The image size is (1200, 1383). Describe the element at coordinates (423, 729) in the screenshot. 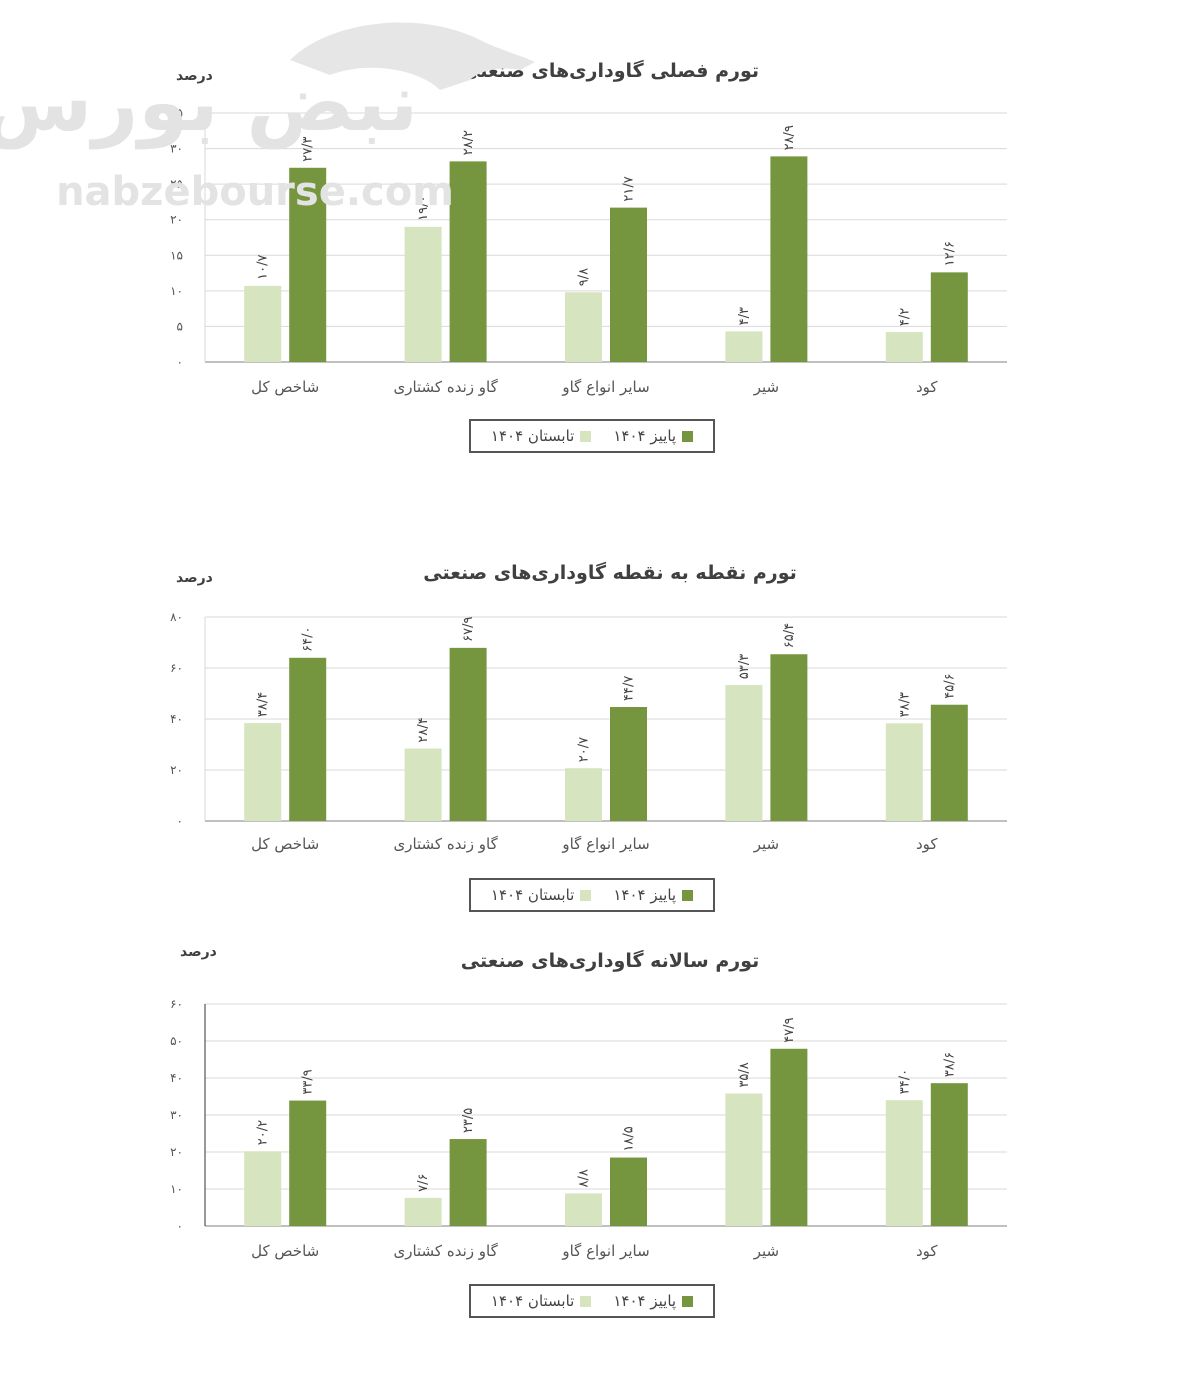

I see `data-label: ۲۸/۴` at that location.